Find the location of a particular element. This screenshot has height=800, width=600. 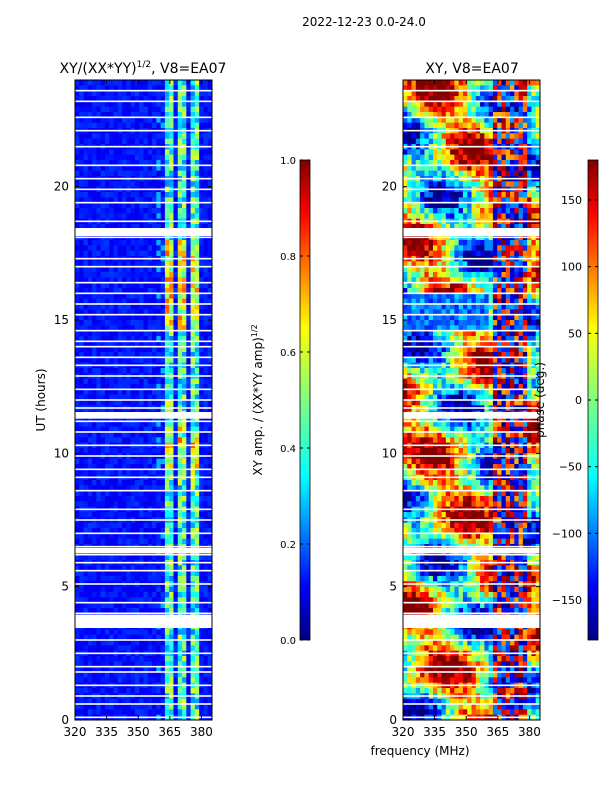

left-colorbar-gradient is located at coordinates (305, 400).